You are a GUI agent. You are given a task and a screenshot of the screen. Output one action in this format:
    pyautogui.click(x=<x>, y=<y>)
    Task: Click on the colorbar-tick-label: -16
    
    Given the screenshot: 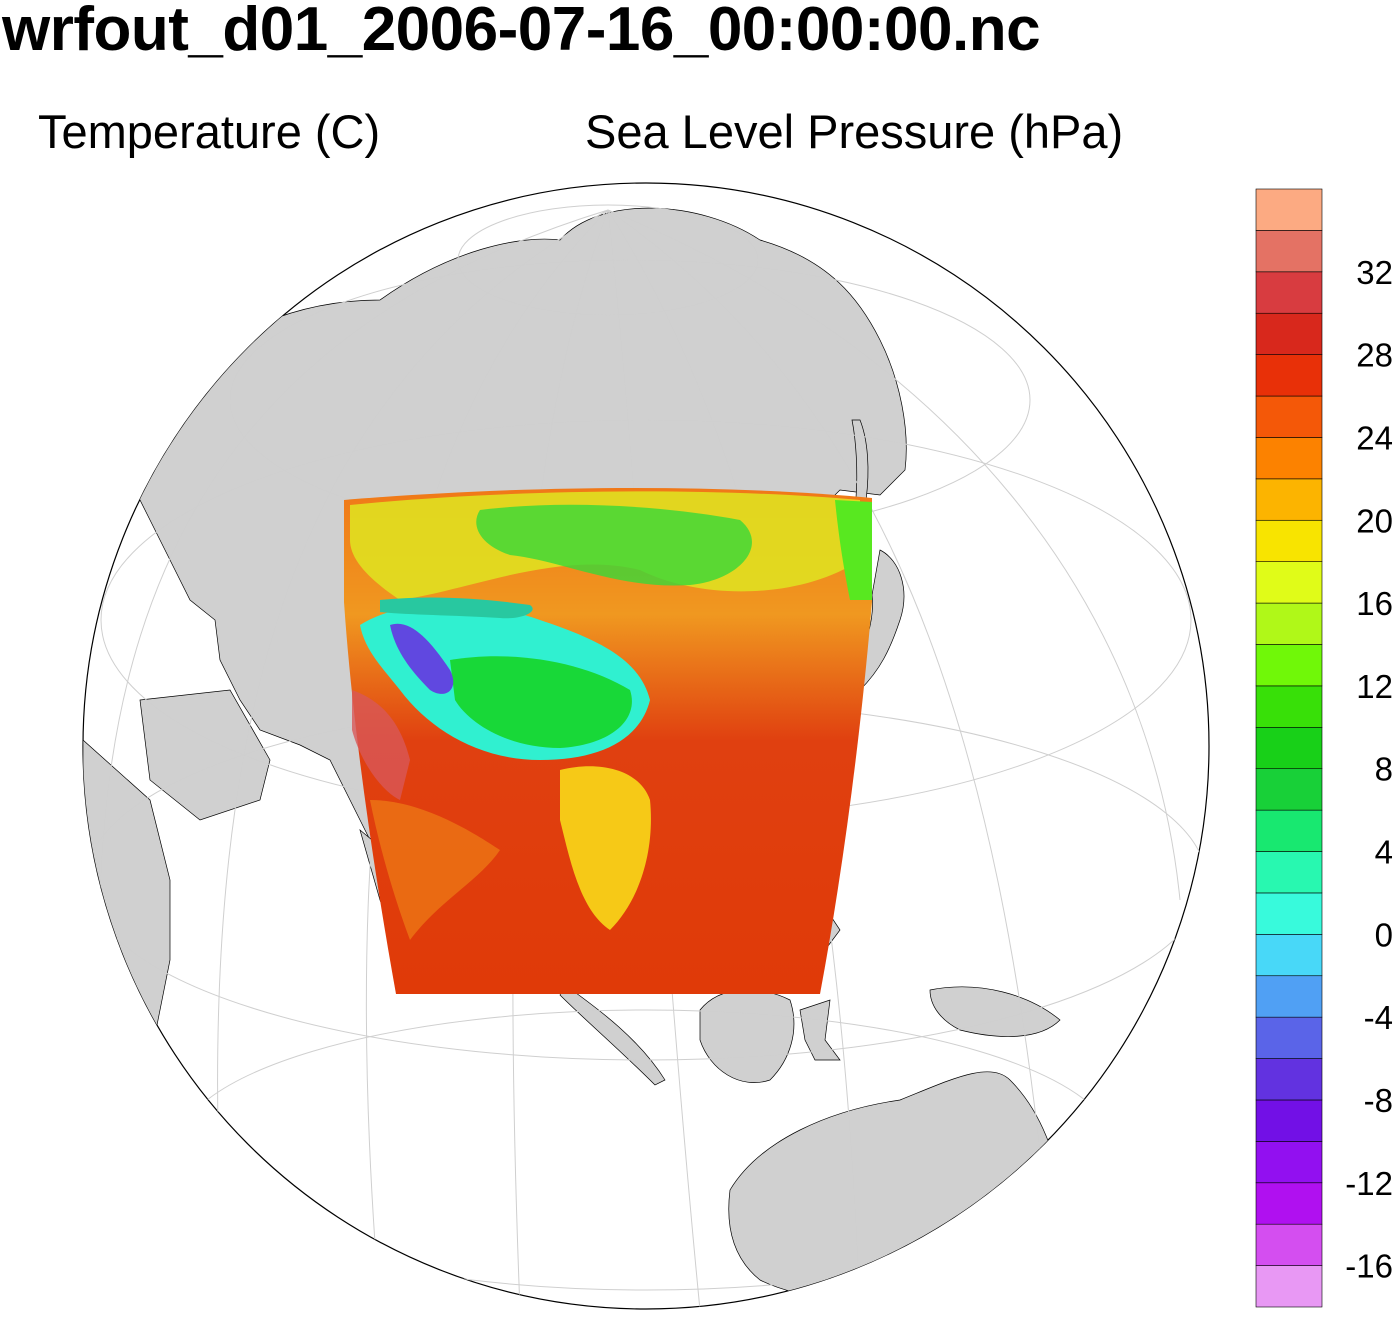 What is the action you would take?
    pyautogui.click(x=1369, y=1266)
    